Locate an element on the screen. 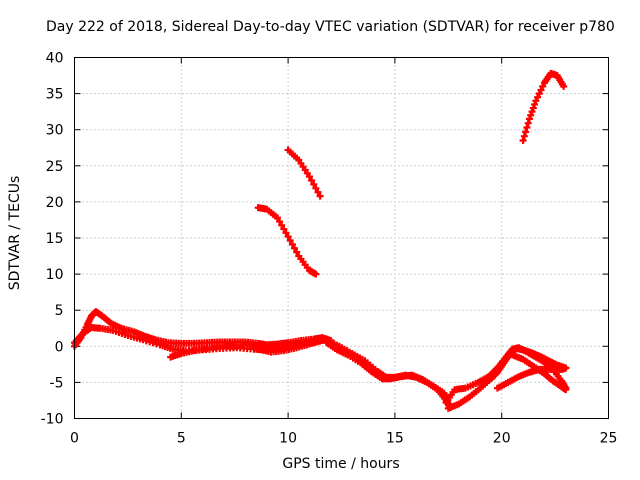 This screenshot has height=480, width=640. y-tick-label: 35 is located at coordinates (55, 95).